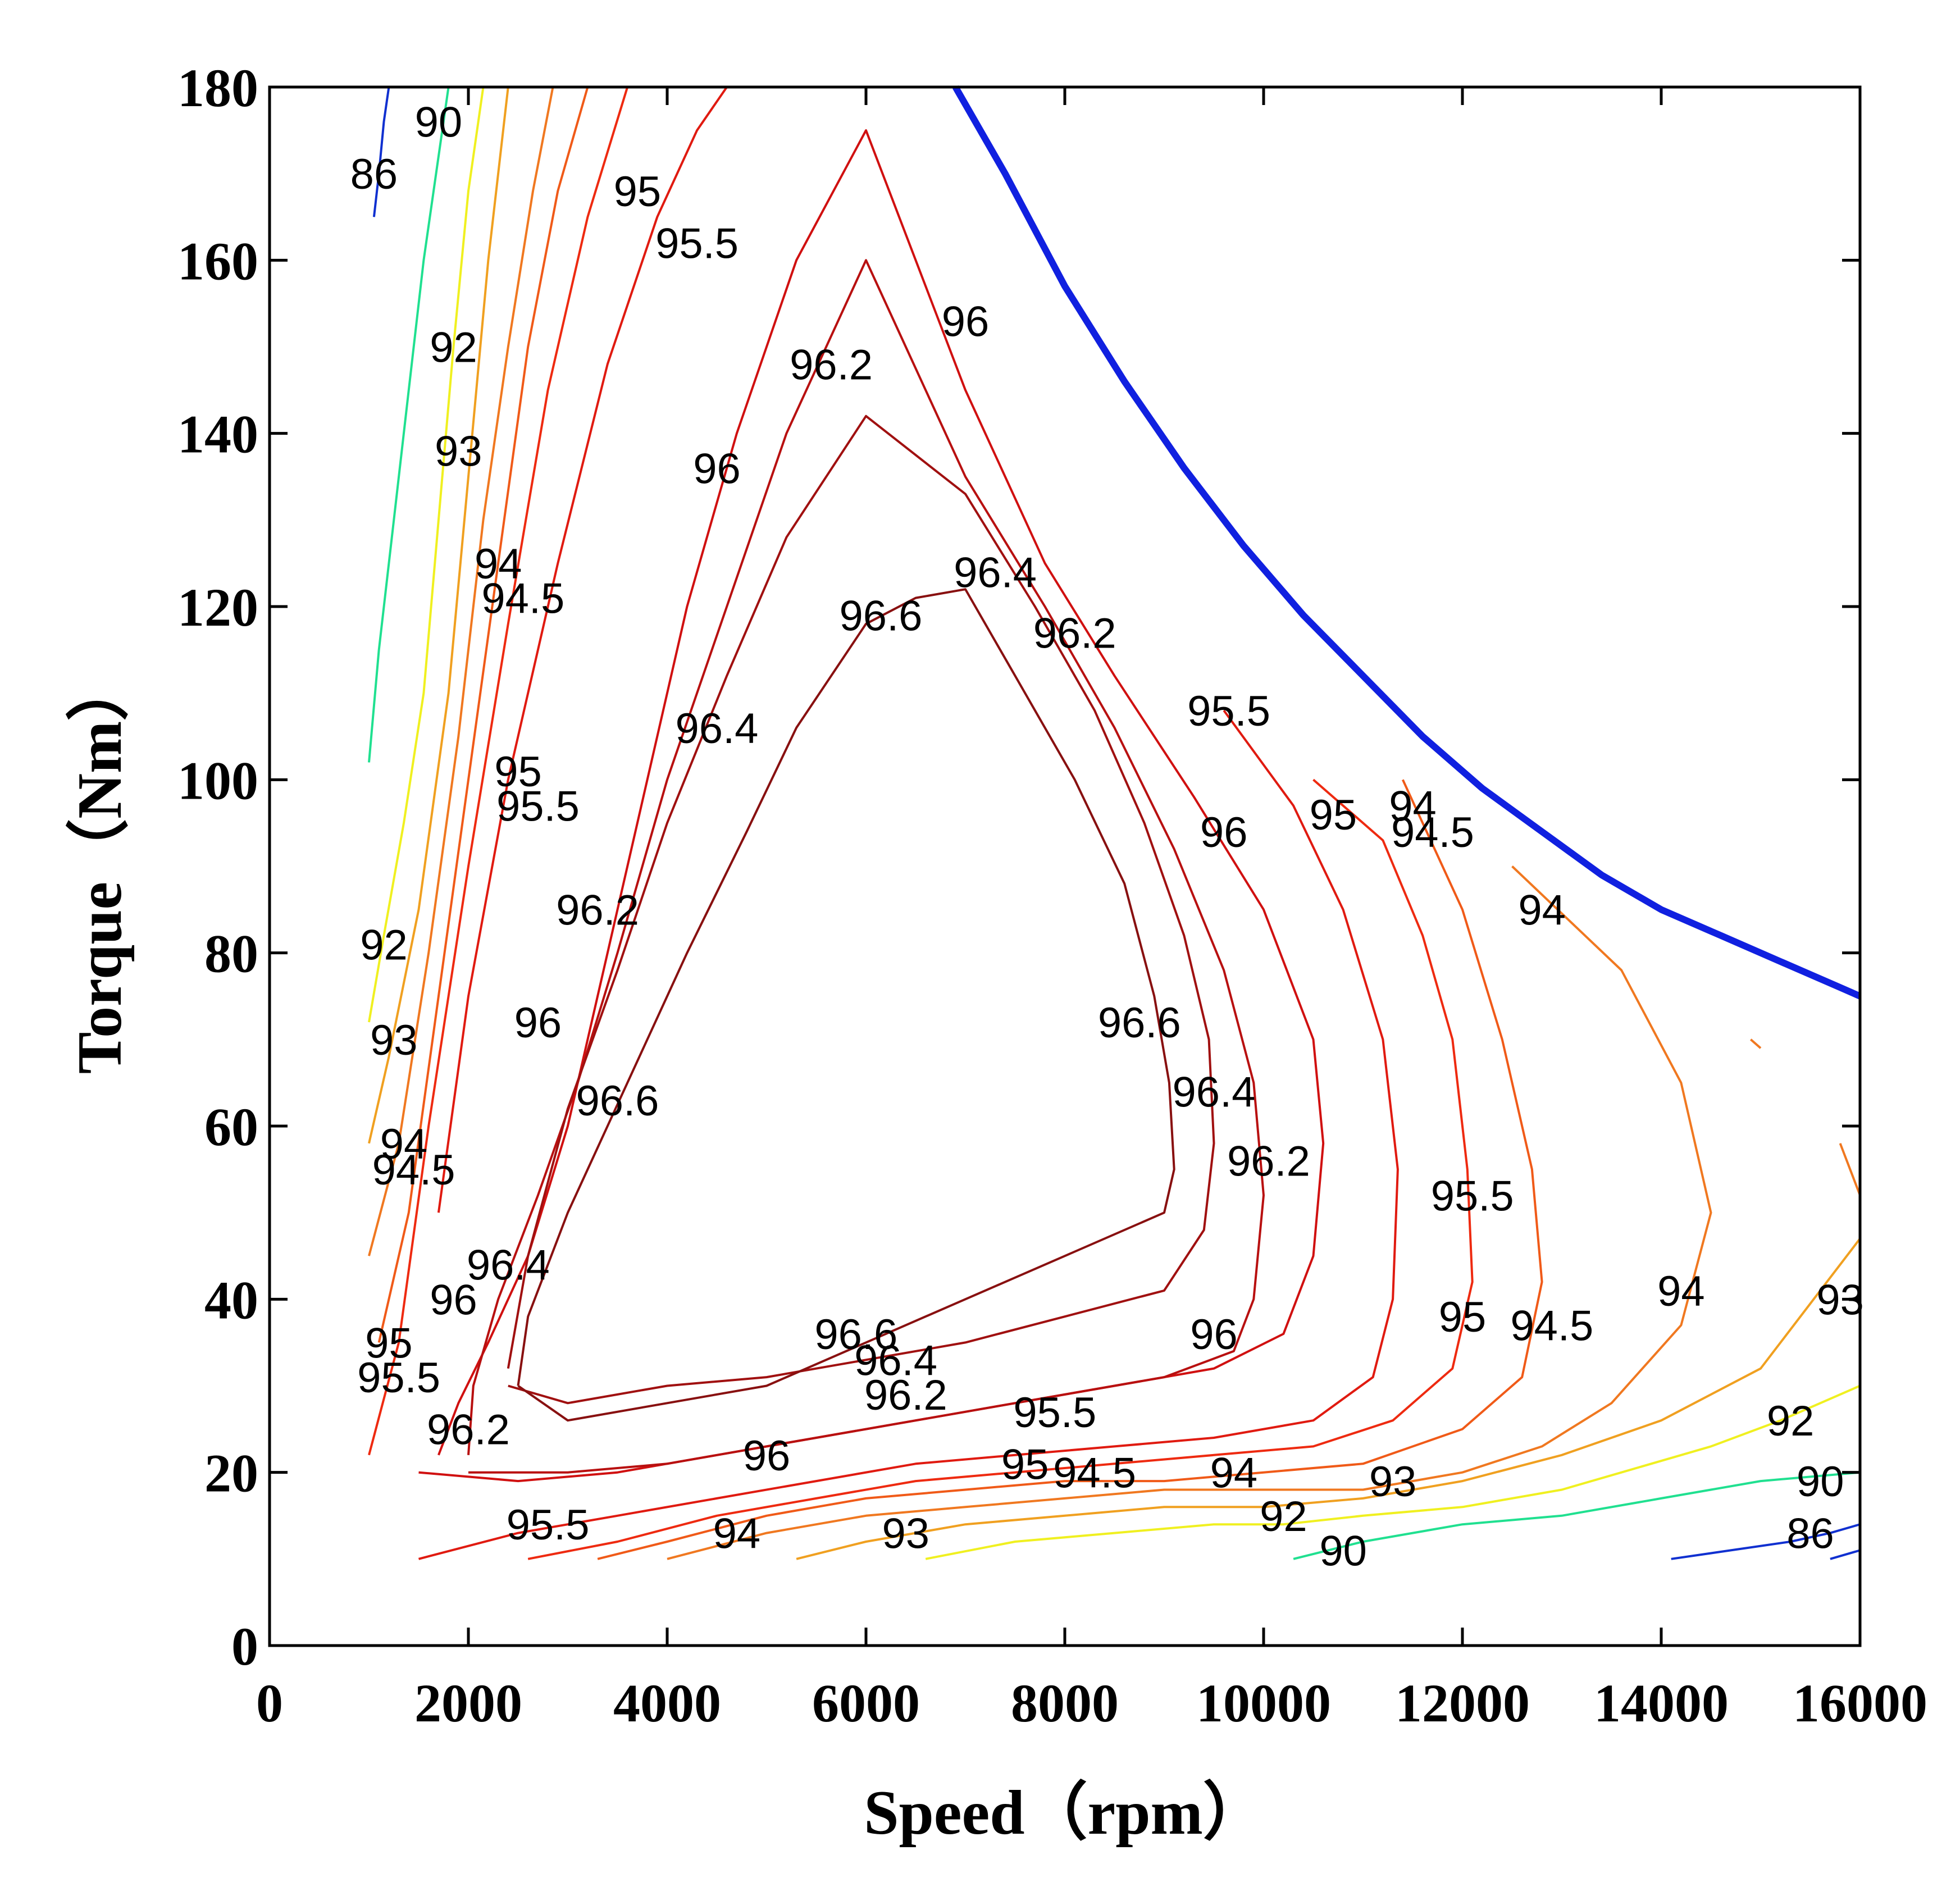 The image size is (1960, 1882). What do you see at coordinates (389, 1343) in the screenshot?
I see `contour-label-42: 95` at bounding box center [389, 1343].